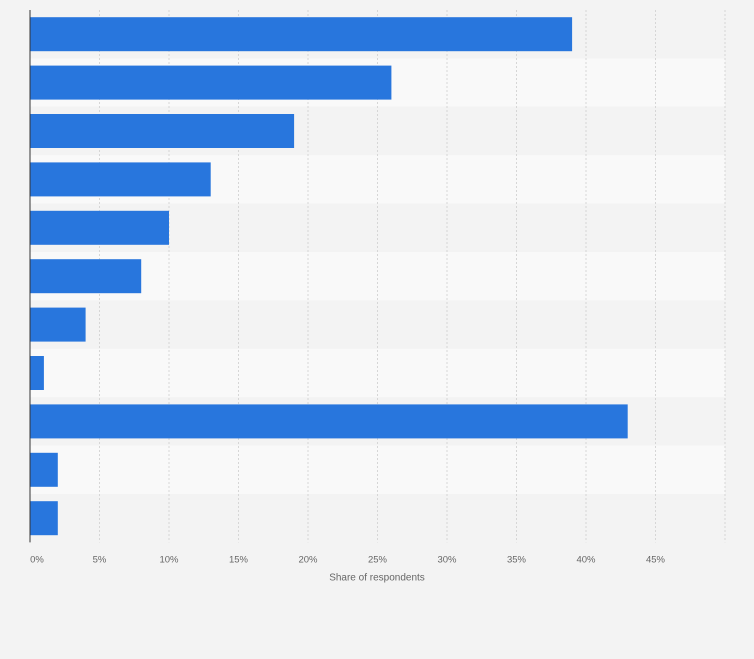 The height and width of the screenshot is (659, 754). What do you see at coordinates (517, 559) in the screenshot?
I see `x-tick-label: 35%` at bounding box center [517, 559].